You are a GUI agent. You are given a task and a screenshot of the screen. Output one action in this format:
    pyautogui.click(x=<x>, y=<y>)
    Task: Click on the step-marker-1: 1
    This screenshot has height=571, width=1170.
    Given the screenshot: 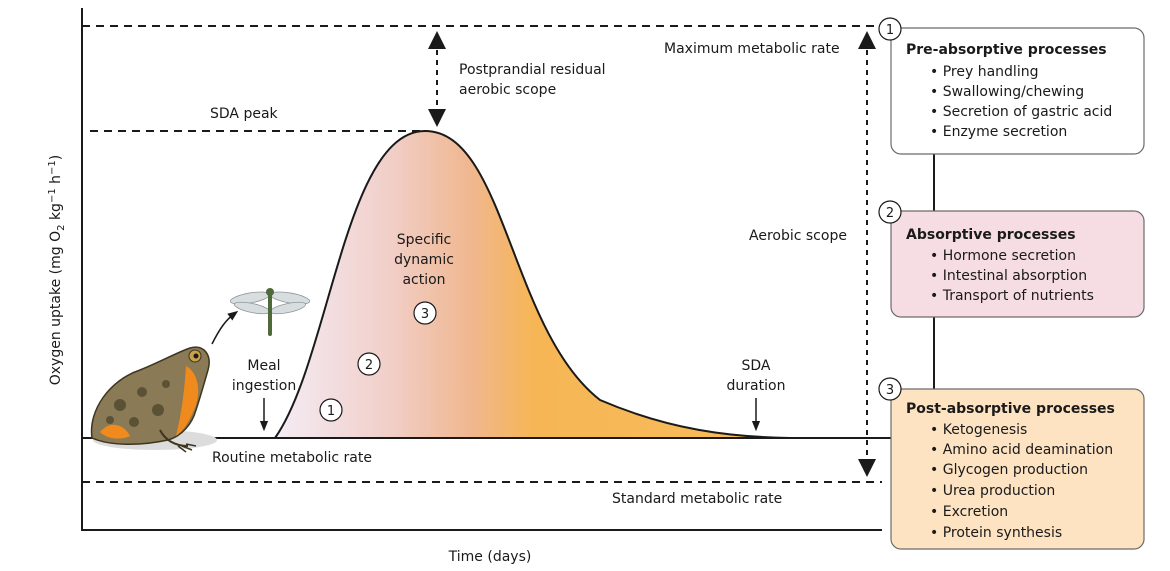 What is the action you would take?
    pyautogui.click(x=331, y=410)
    